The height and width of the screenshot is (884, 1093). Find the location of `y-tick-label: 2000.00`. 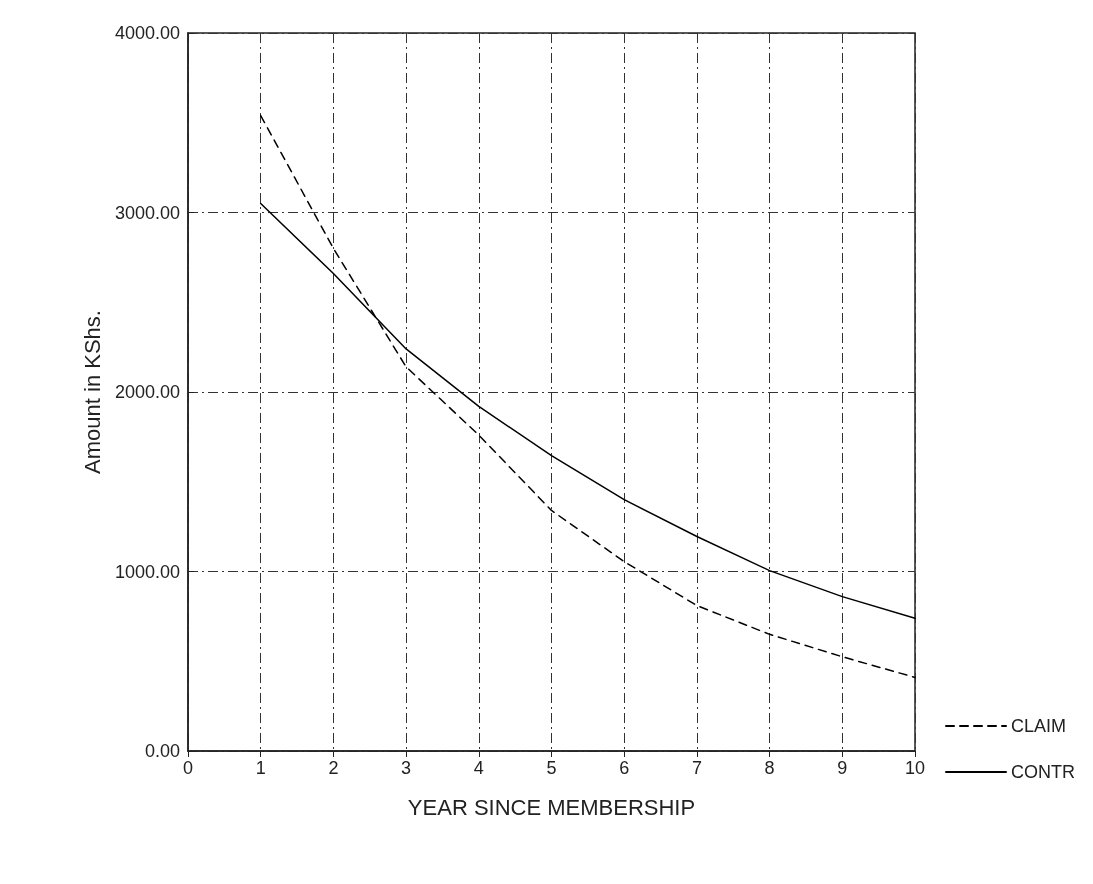

y-tick-label: 2000.00 is located at coordinates (147, 392).